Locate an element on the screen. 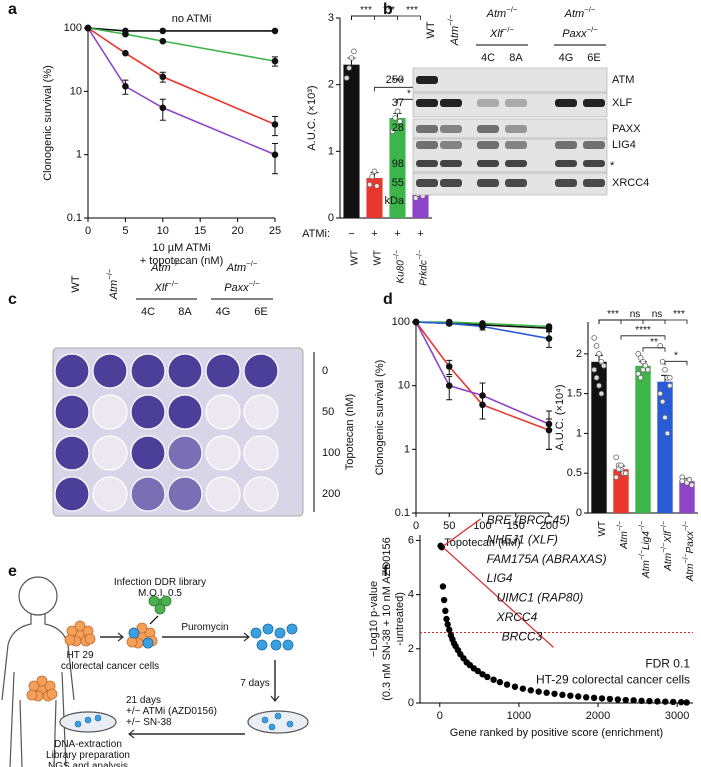  x-axis-label: + topotecan (nM) is located at coordinates (181, 261).